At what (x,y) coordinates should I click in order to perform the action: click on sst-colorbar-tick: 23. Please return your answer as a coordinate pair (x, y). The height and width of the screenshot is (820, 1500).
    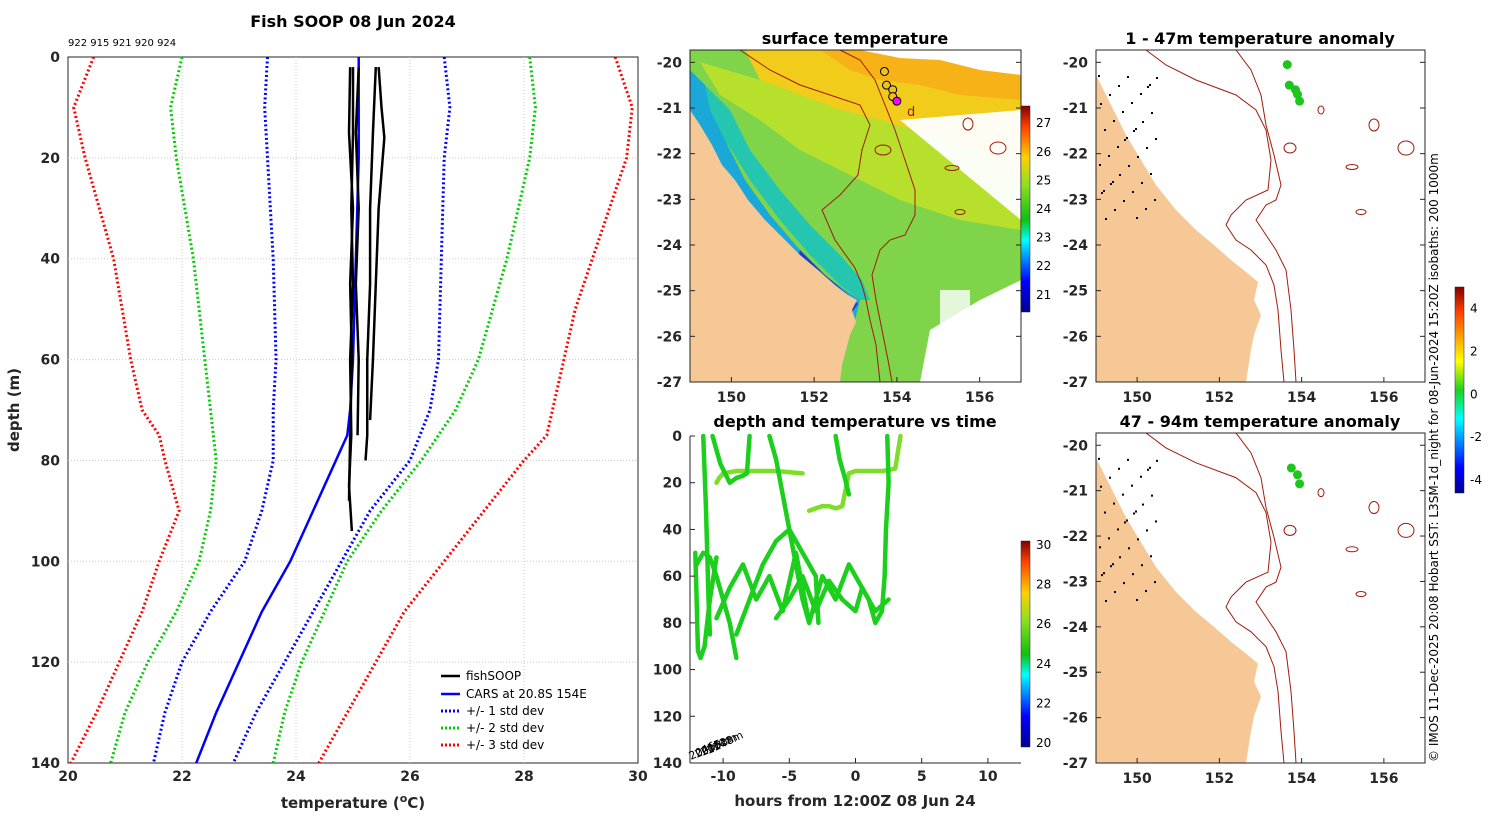
    Looking at the image, I should click on (1043, 238).